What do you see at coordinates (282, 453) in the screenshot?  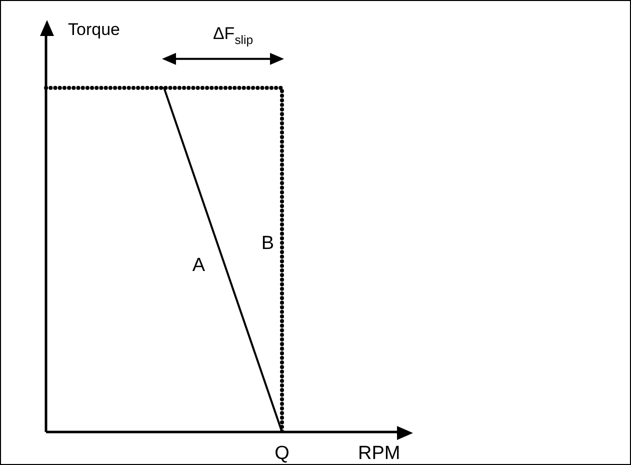 I see `text: Q` at bounding box center [282, 453].